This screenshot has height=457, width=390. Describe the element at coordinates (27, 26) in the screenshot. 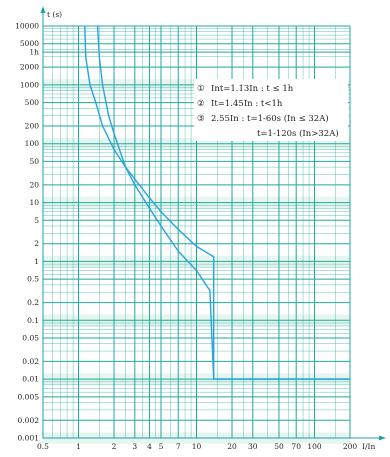

I see `y-tick-label: 10000` at that location.